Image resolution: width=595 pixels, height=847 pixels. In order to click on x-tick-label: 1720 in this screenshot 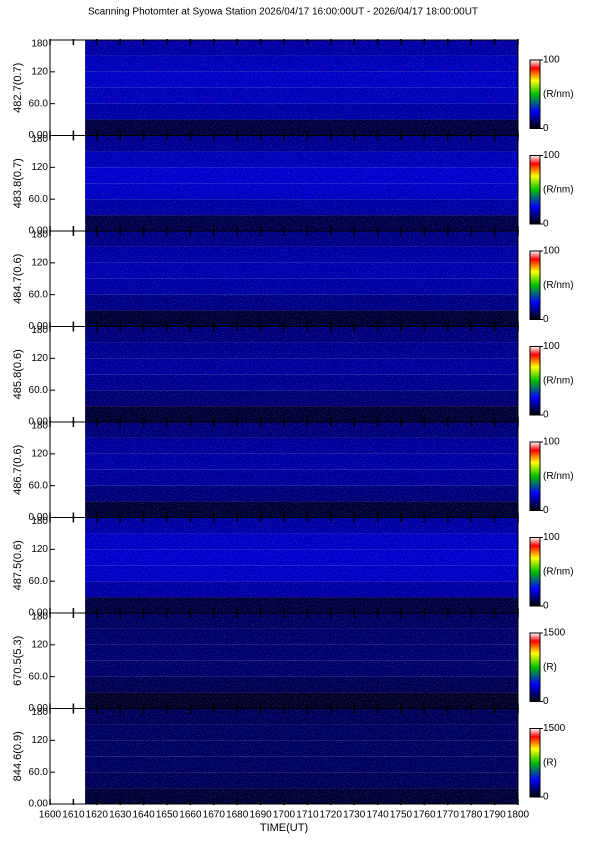, I will do `click(331, 815)`.